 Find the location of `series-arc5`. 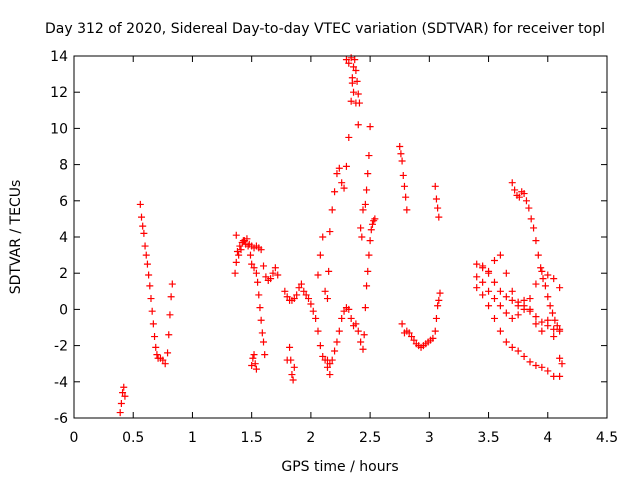

series-arc5 is located at coordinates (254, 362).